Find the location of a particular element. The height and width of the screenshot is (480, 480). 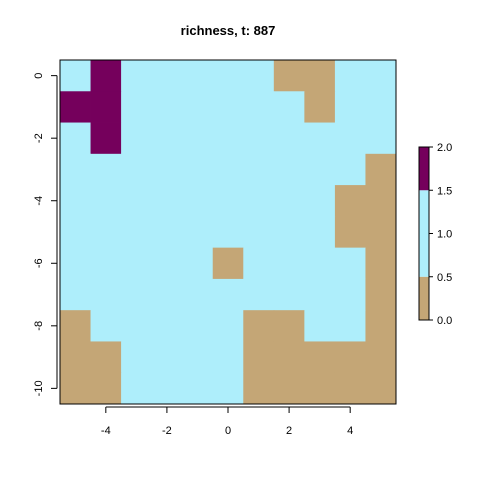

chart-title: richness, t: 887 is located at coordinates (228, 30).